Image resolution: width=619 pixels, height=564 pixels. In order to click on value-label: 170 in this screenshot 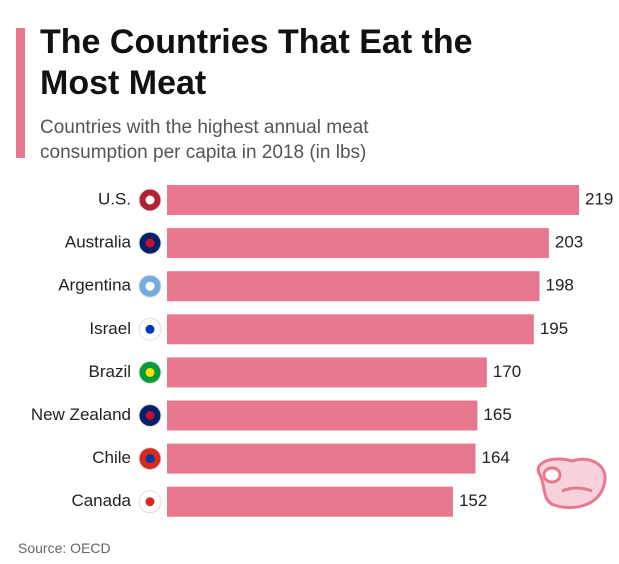, I will do `click(507, 371)`.